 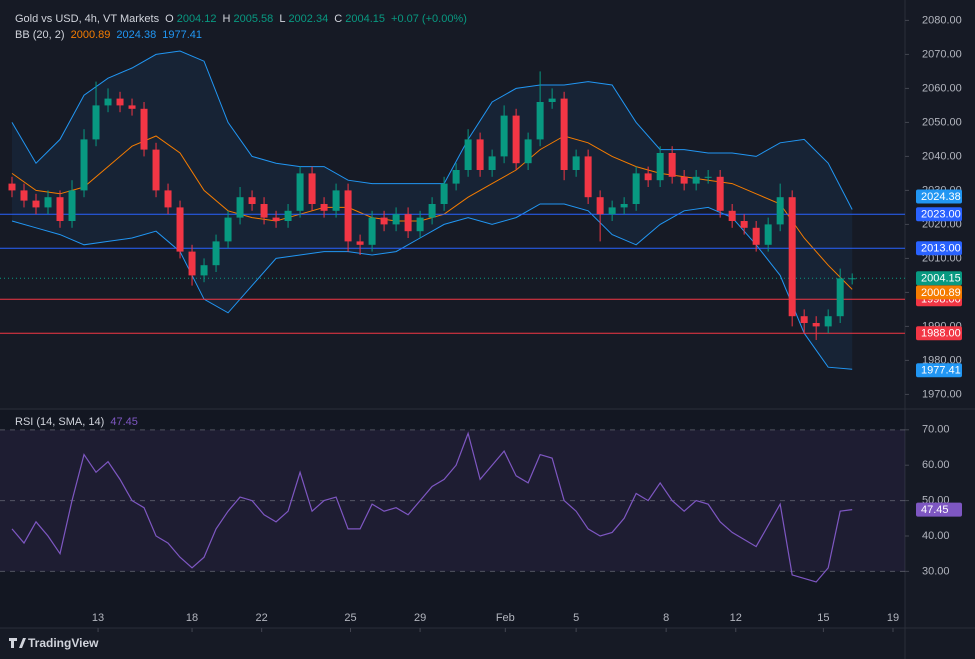 What do you see at coordinates (936, 536) in the screenshot?
I see `y-tick-label: 40.00` at bounding box center [936, 536].